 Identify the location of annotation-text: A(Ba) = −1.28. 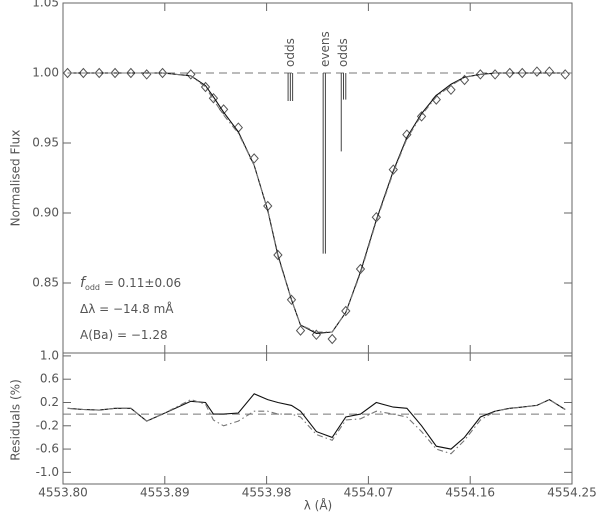
(124, 335).